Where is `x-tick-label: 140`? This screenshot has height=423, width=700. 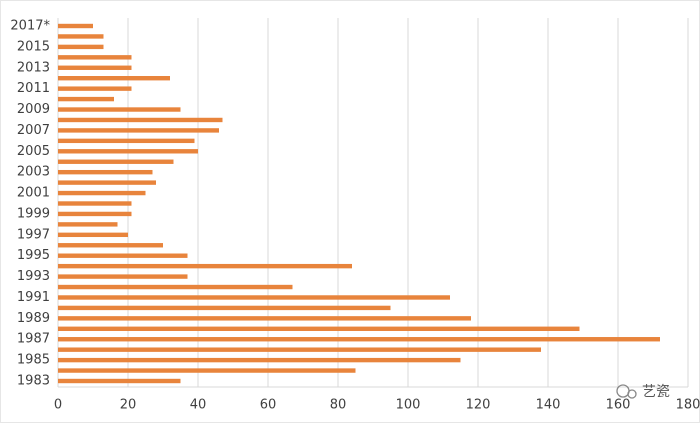
x-tick-label: 140 is located at coordinates (548, 405).